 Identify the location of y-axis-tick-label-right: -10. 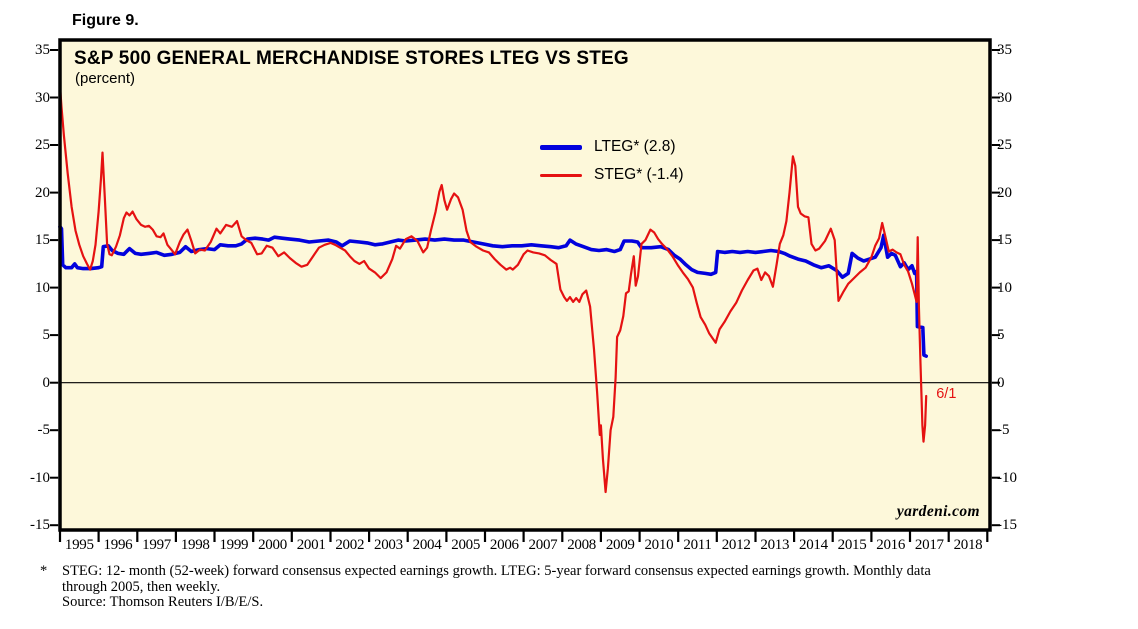
(1007, 477).